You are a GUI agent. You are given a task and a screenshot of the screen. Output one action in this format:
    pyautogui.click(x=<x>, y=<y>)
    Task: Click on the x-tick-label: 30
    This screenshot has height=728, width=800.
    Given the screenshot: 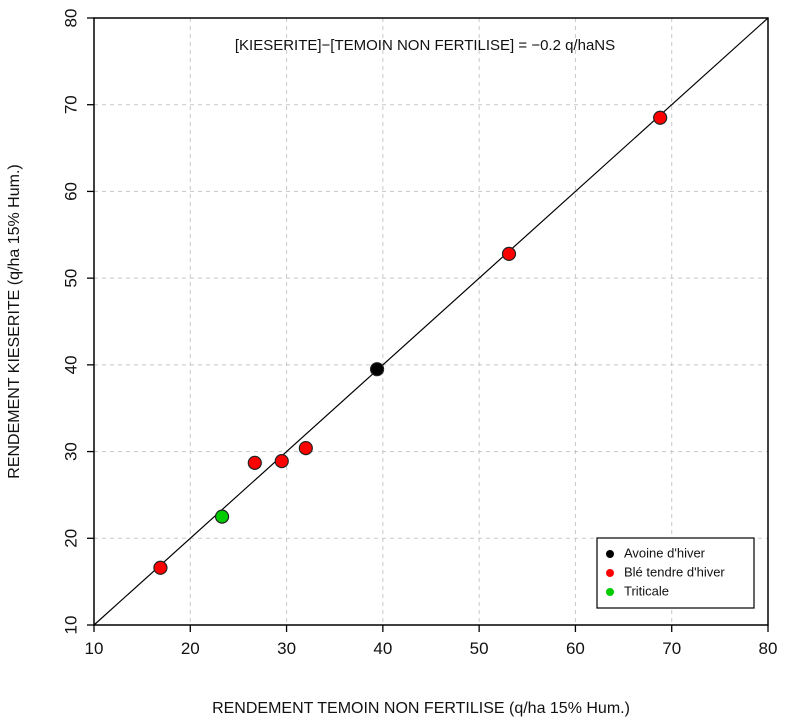 What is the action you would take?
    pyautogui.click(x=286, y=648)
    